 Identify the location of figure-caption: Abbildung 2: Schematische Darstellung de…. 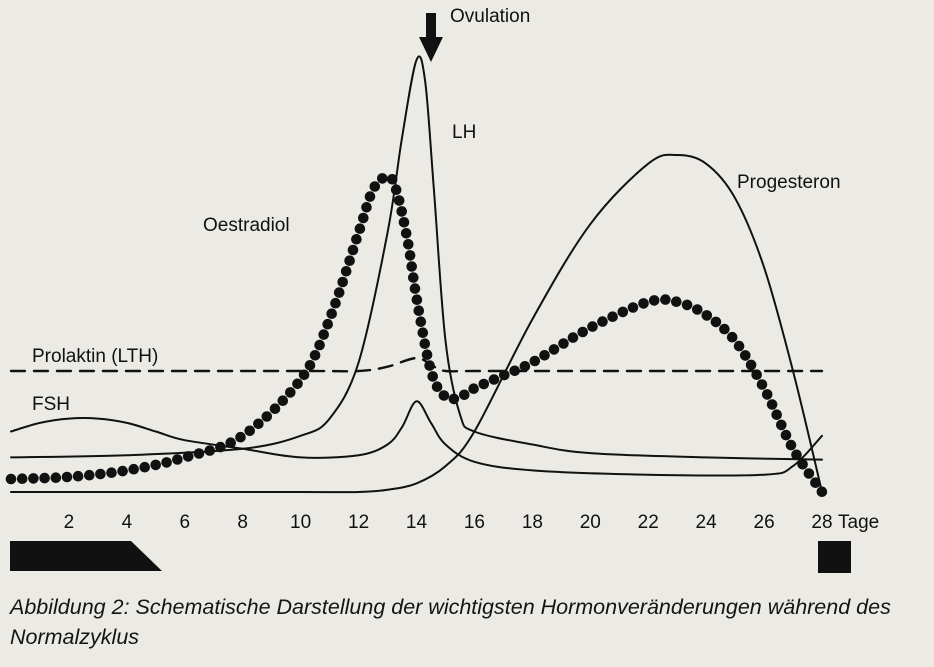
(450, 622).